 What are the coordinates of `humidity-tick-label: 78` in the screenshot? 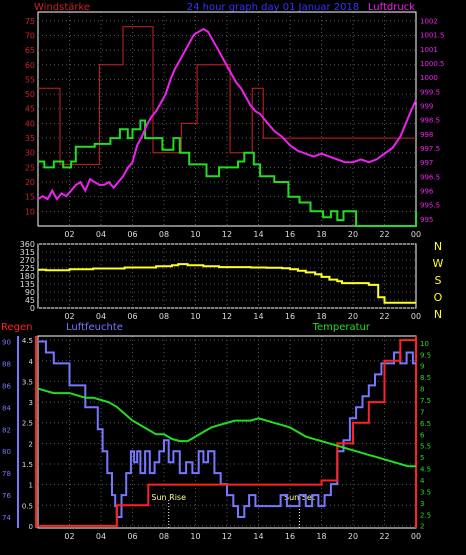 It's located at (6, 474).